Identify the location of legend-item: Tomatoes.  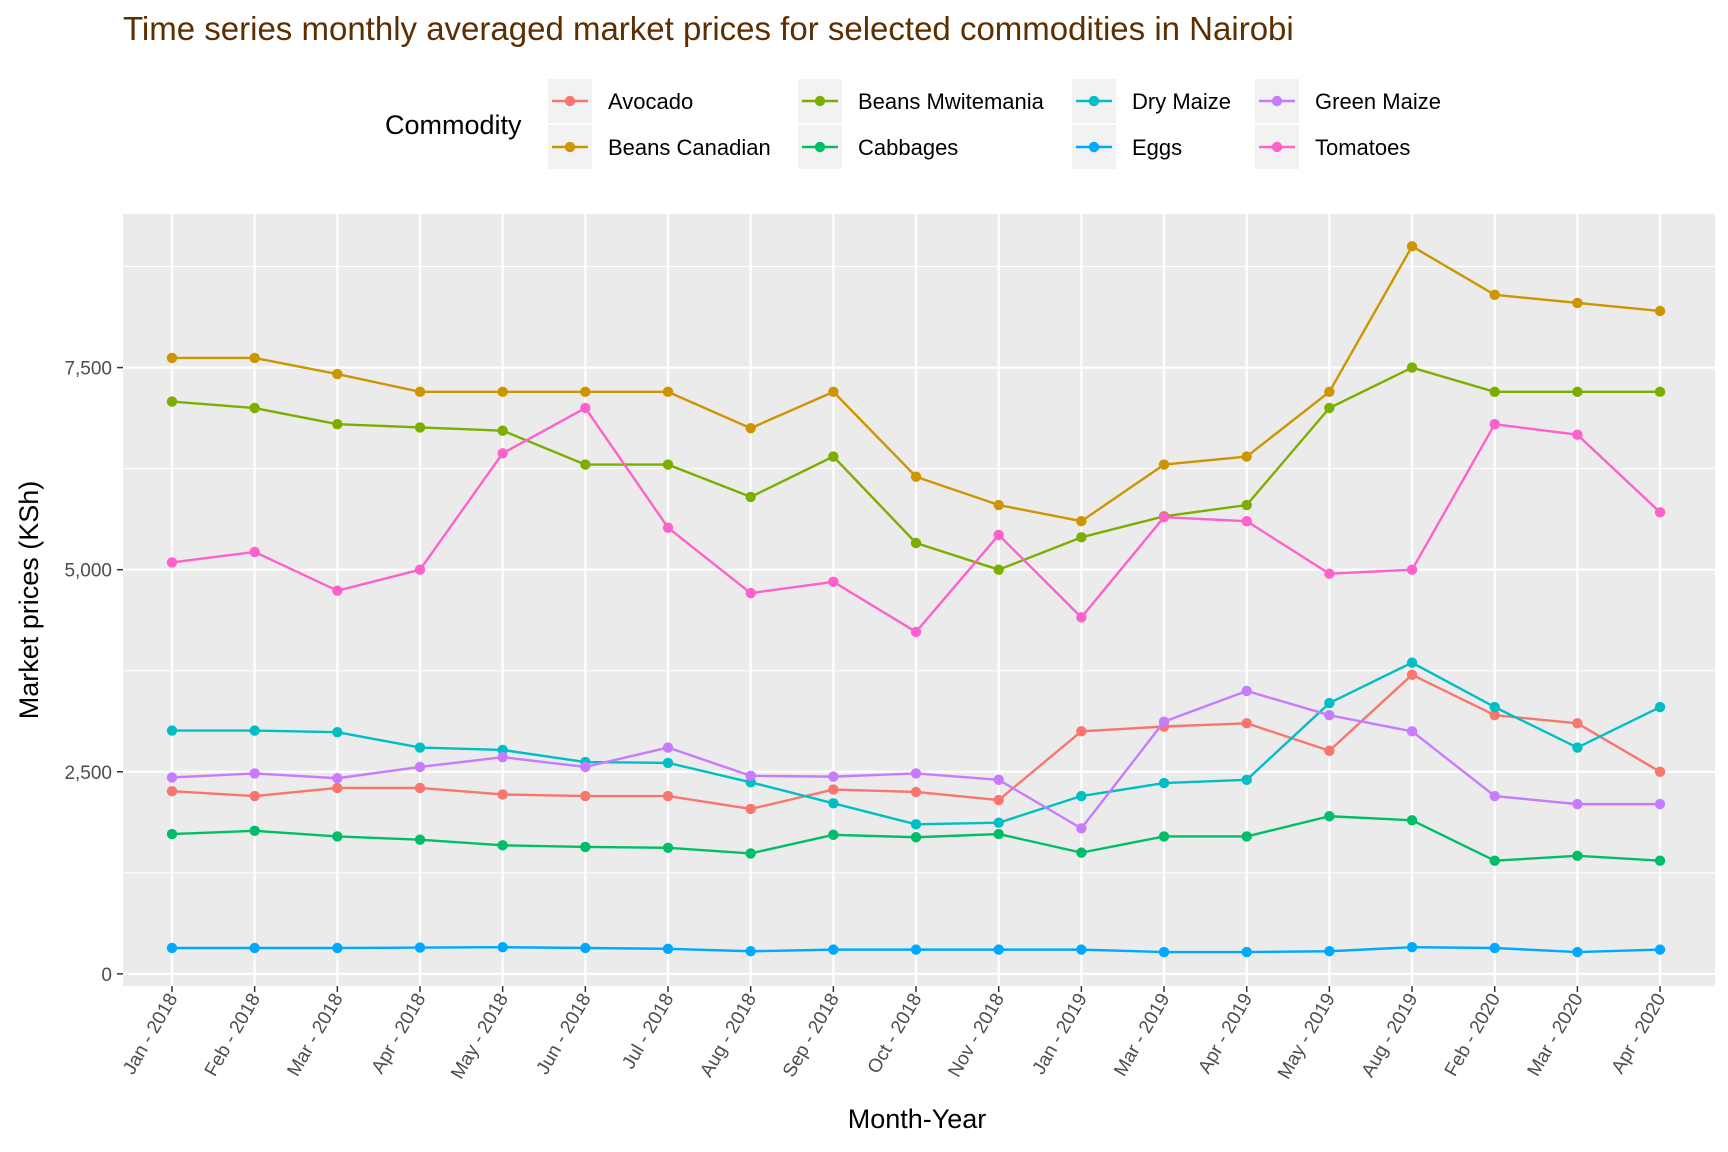
(1332, 147).